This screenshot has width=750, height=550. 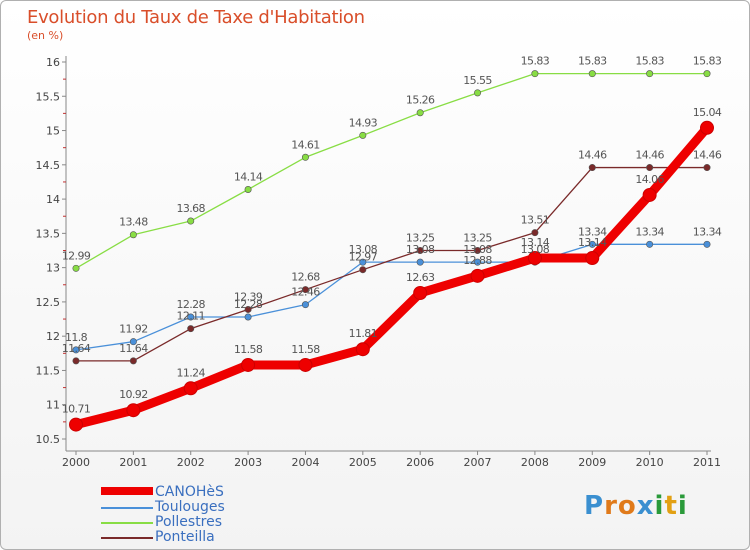 What do you see at coordinates (190, 208) in the screenshot?
I see `data-label-pollestres: 13.68` at bounding box center [190, 208].